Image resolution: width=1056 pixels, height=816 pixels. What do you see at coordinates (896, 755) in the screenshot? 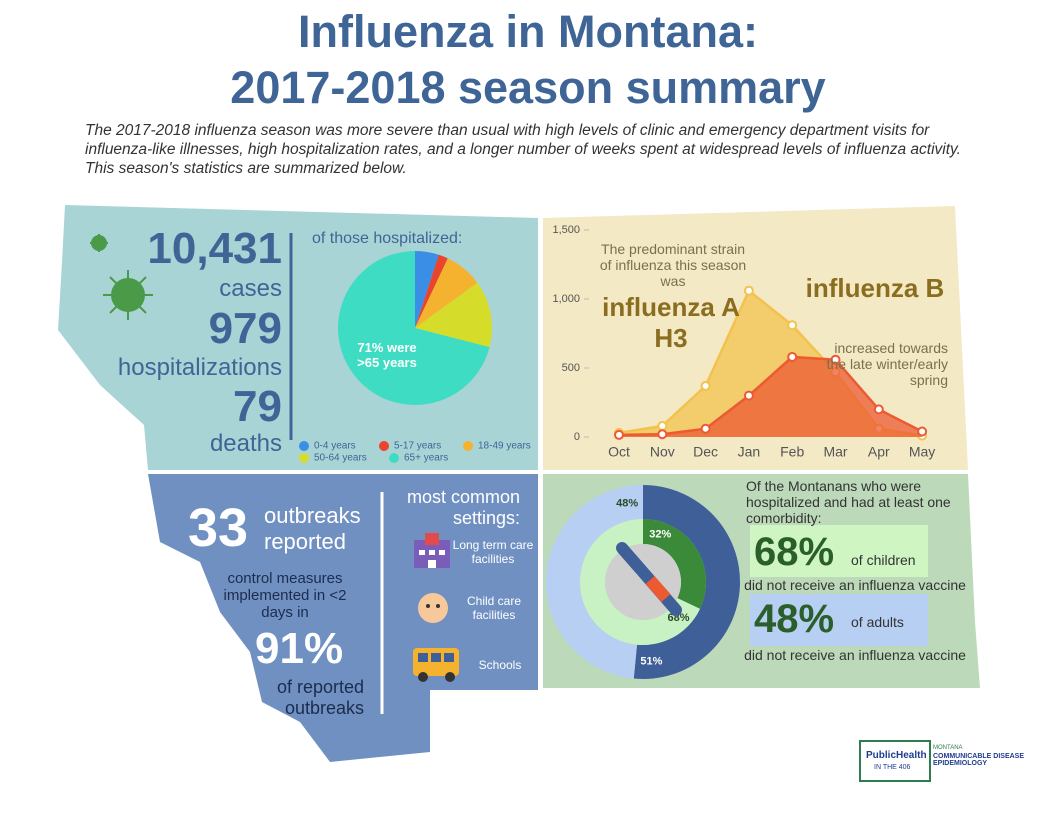
I see `logo-name: PublicHealth` at bounding box center [896, 755].